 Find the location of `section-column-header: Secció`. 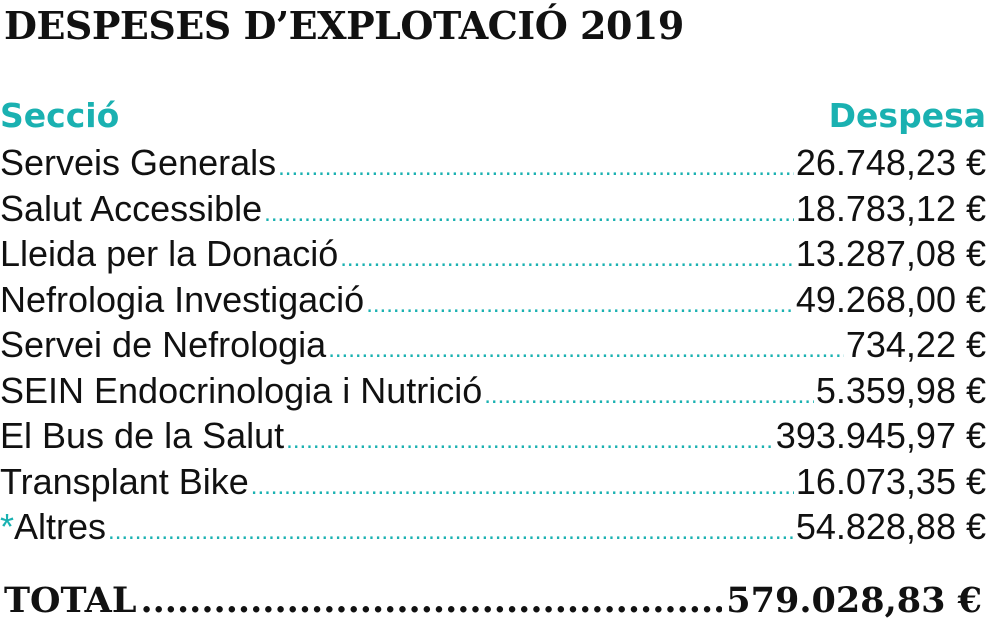

section-column-header: Secció is located at coordinates (60, 115).